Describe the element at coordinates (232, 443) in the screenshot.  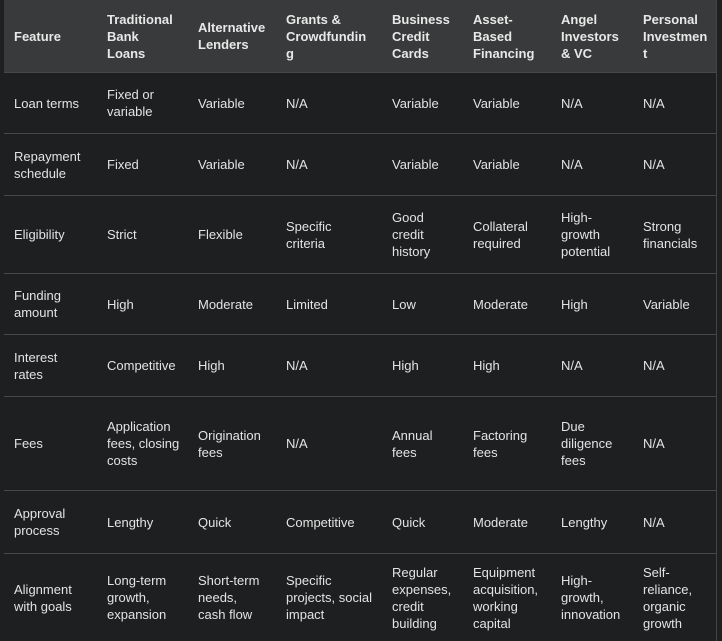
I see `table-cell: Origination fees` at that location.